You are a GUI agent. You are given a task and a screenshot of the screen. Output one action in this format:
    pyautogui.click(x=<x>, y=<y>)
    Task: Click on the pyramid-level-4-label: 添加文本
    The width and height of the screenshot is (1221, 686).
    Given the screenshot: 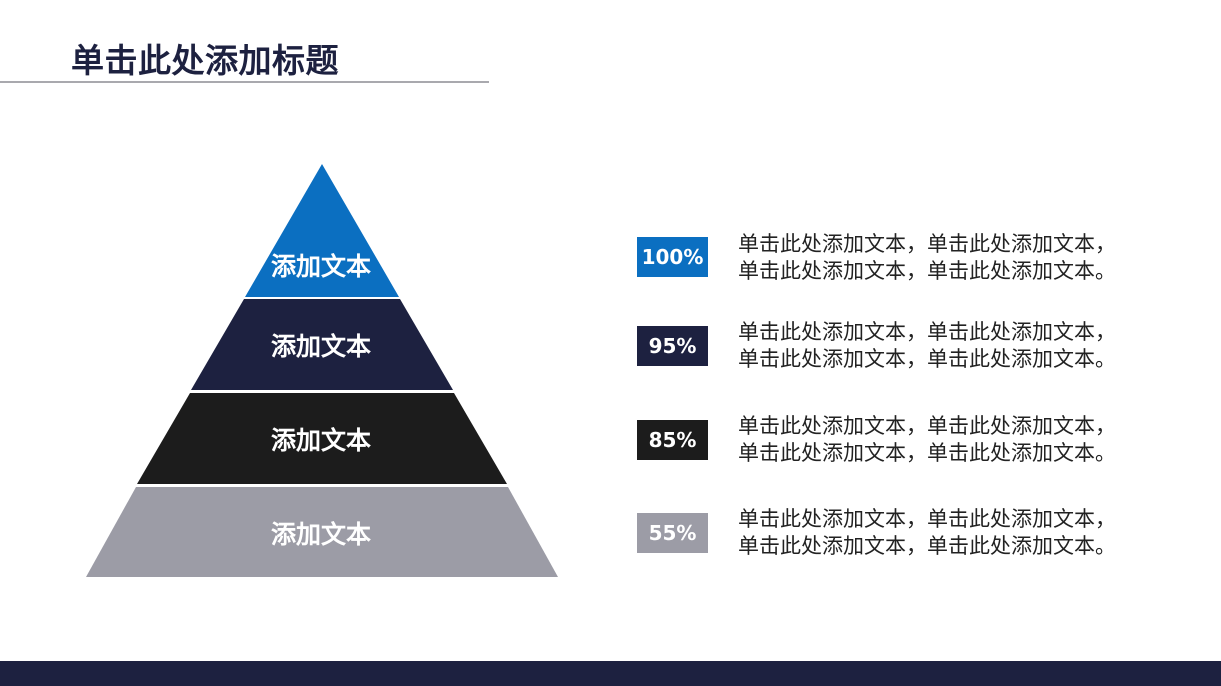 What is the action you would take?
    pyautogui.click(x=321, y=534)
    